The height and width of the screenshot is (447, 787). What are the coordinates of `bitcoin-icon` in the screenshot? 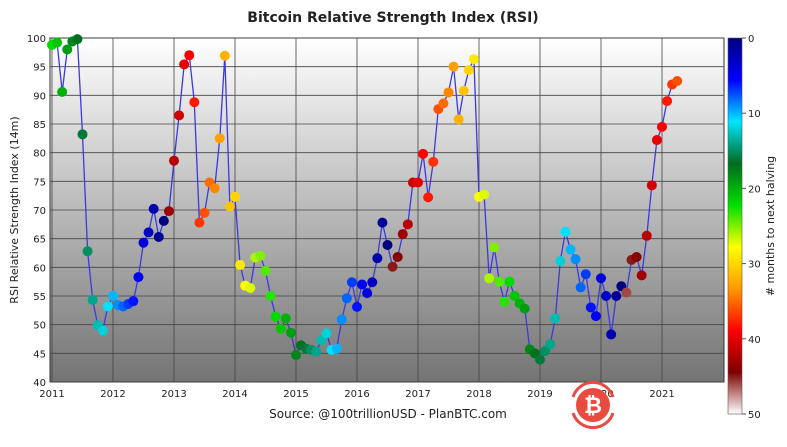 It's located at (593, 405).